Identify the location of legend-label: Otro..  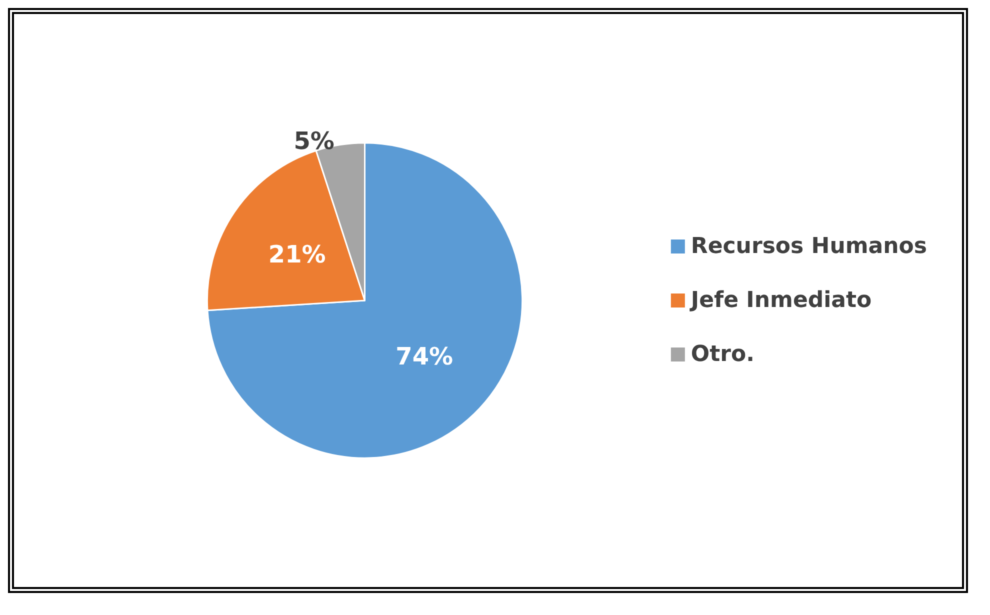
(722, 354).